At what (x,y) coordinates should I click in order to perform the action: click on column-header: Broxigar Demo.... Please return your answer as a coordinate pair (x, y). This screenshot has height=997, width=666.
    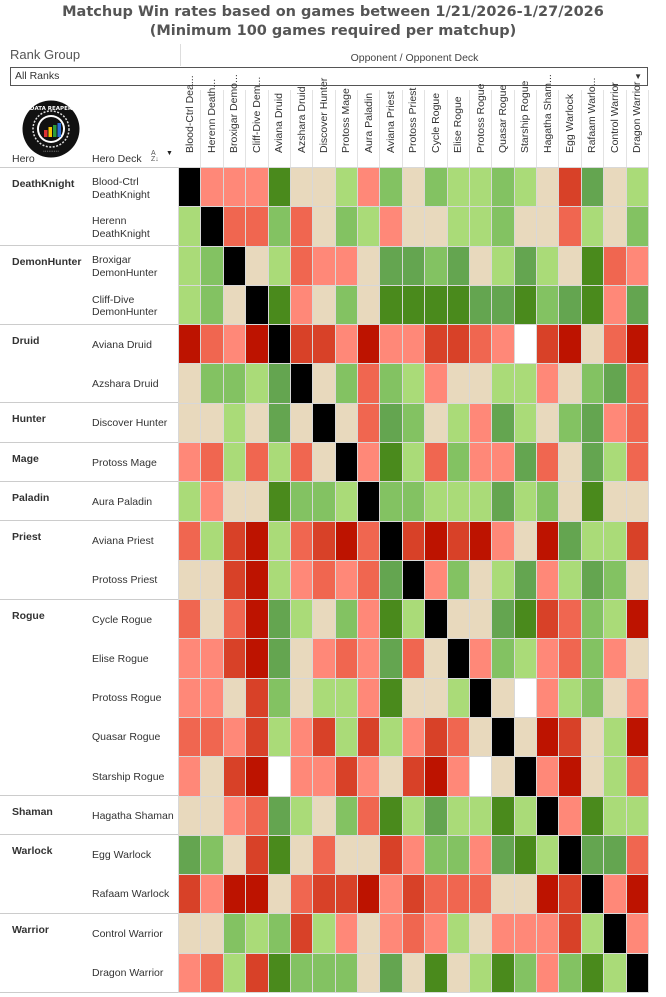
    Looking at the image, I should click on (235, 120).